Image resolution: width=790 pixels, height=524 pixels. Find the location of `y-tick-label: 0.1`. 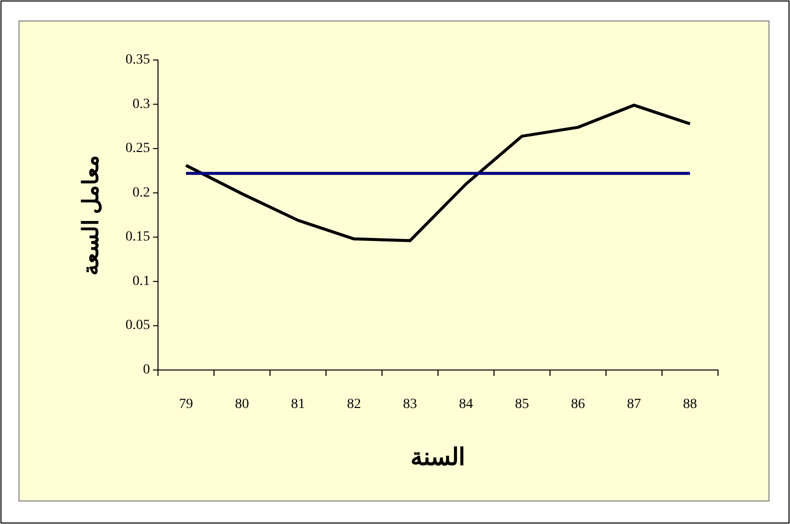

y-tick-label: 0.1 is located at coordinates (141, 281).